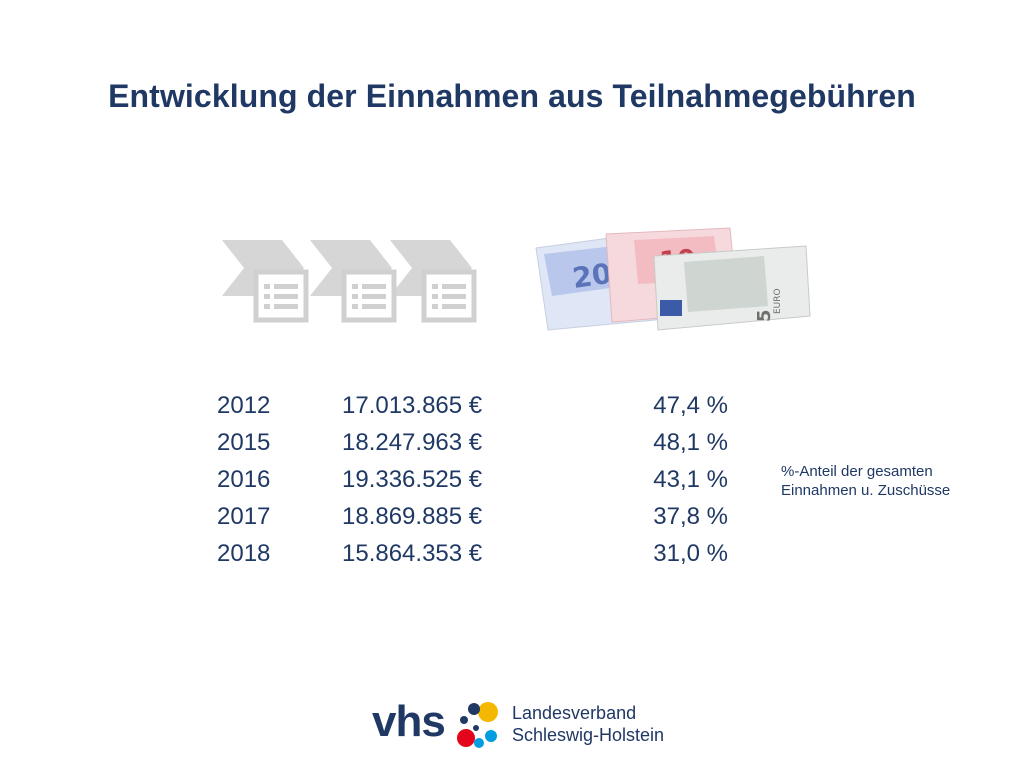 This screenshot has height=768, width=1024. I want to click on note-line: Einnahmen u. Zuschüsse, so click(866, 490).